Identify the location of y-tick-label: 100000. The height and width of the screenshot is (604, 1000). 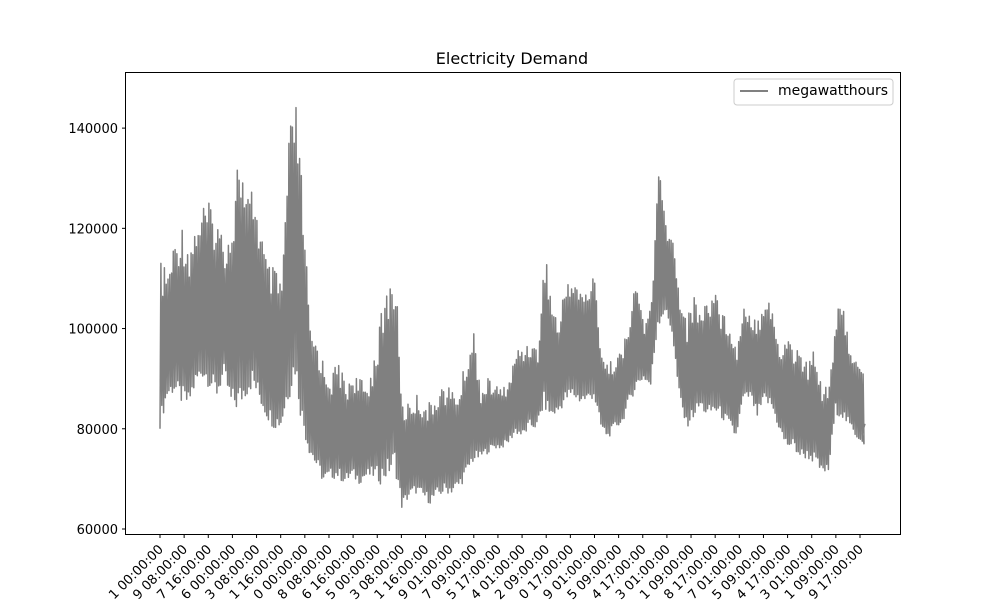
(93, 330).